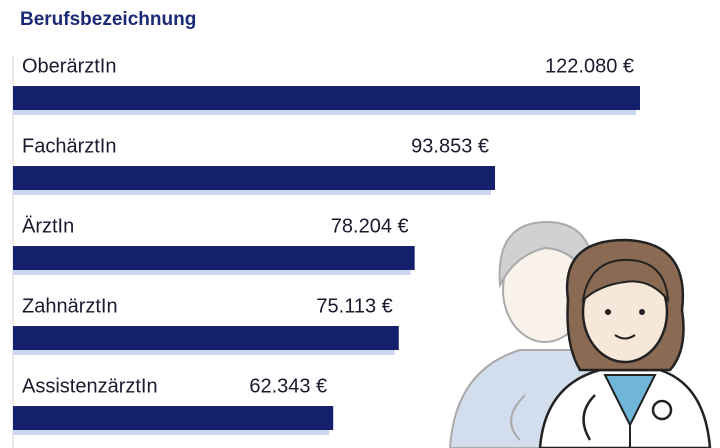 Image resolution: width=720 pixels, height=448 pixels. What do you see at coordinates (589, 66) in the screenshot?
I see `value-label: 122.080 €` at bounding box center [589, 66].